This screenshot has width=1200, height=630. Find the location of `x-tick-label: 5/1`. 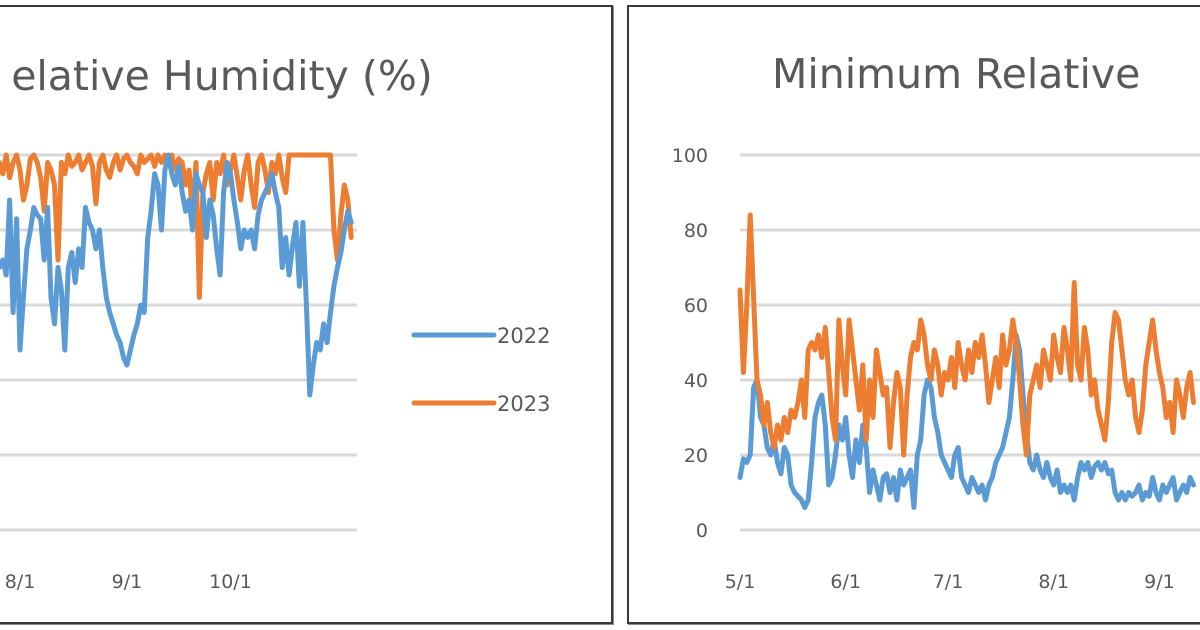

x-tick-label: 5/1 is located at coordinates (740, 582).